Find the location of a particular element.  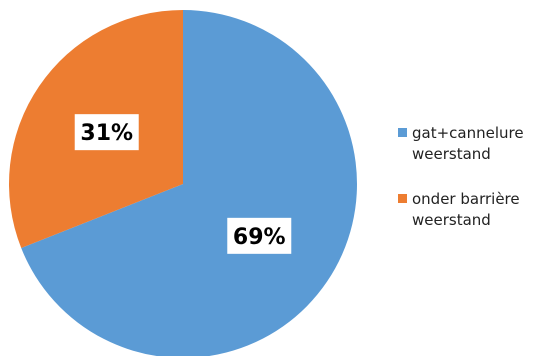

data-label-0: 69% is located at coordinates (259, 235).